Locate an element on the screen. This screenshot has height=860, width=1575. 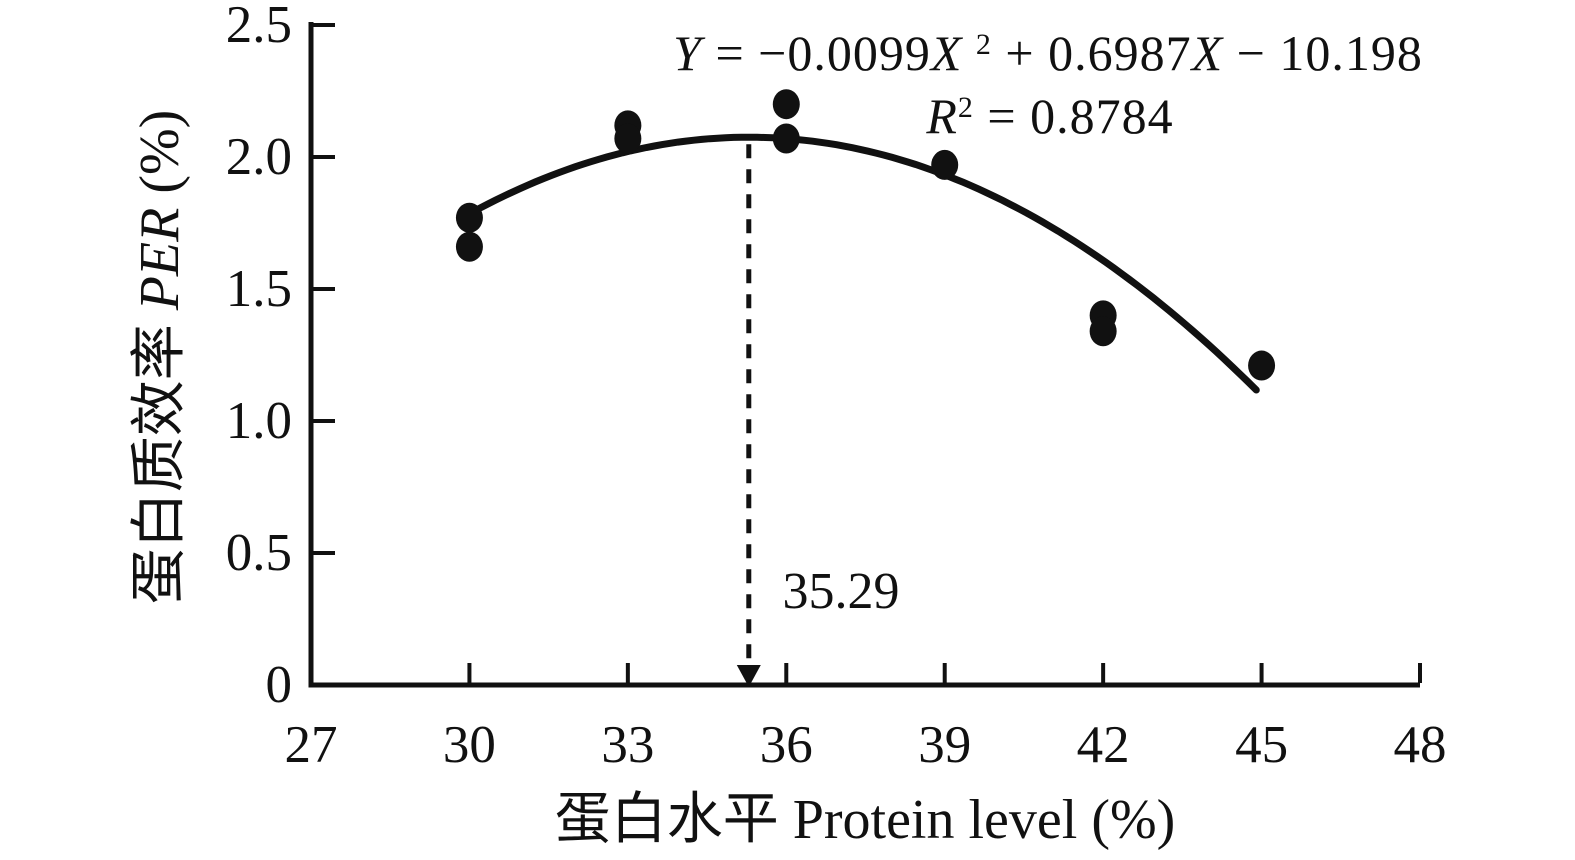
x-tick-label: 27 is located at coordinates (311, 745).